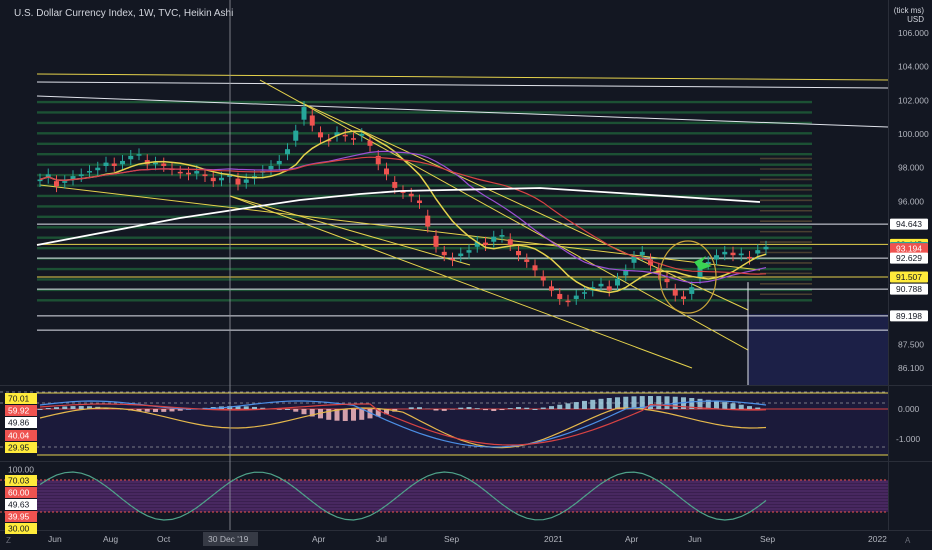  I want to click on auto-scale-icon: A, so click(908, 540).